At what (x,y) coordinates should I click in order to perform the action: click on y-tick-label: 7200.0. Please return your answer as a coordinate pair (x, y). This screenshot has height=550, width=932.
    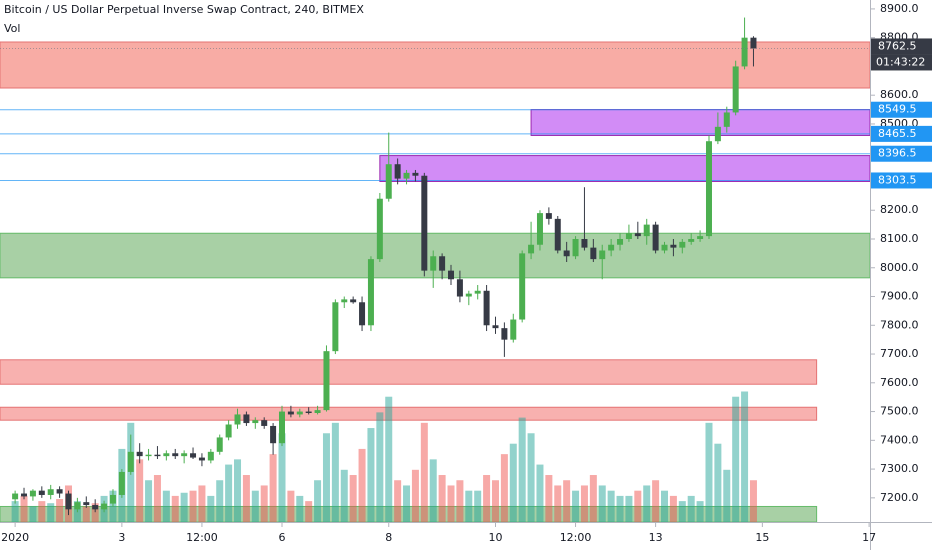
    Looking at the image, I should click on (899, 497).